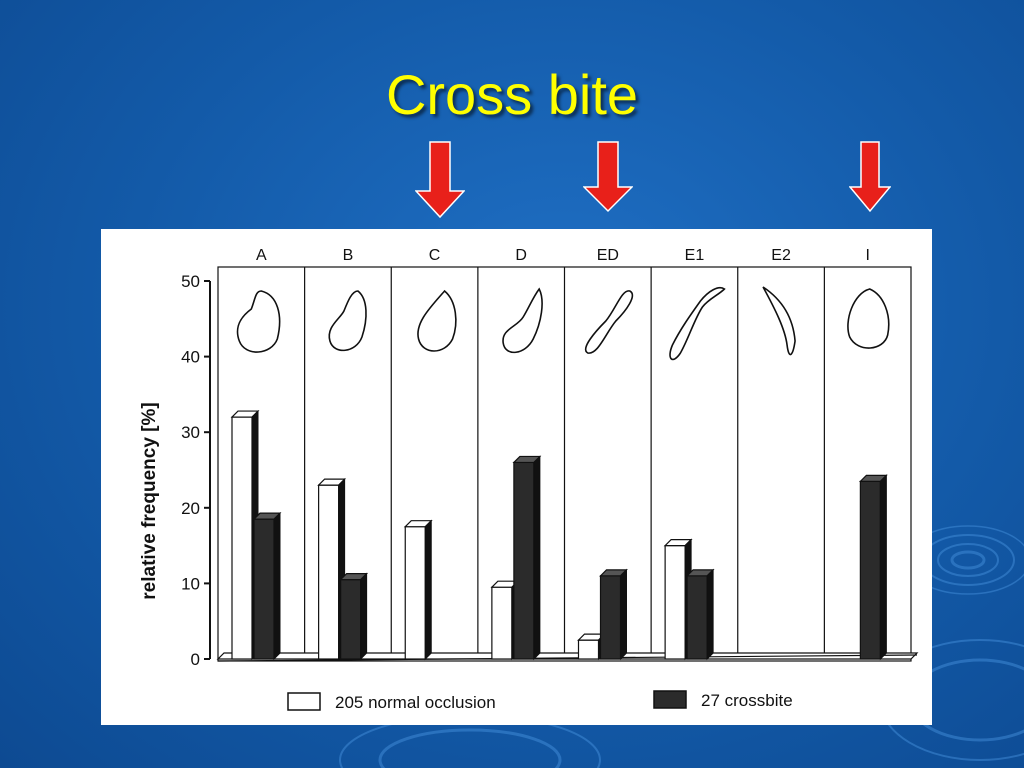 The height and width of the screenshot is (768, 1024). What do you see at coordinates (190, 357) in the screenshot?
I see `y-tick-label: 40` at bounding box center [190, 357].